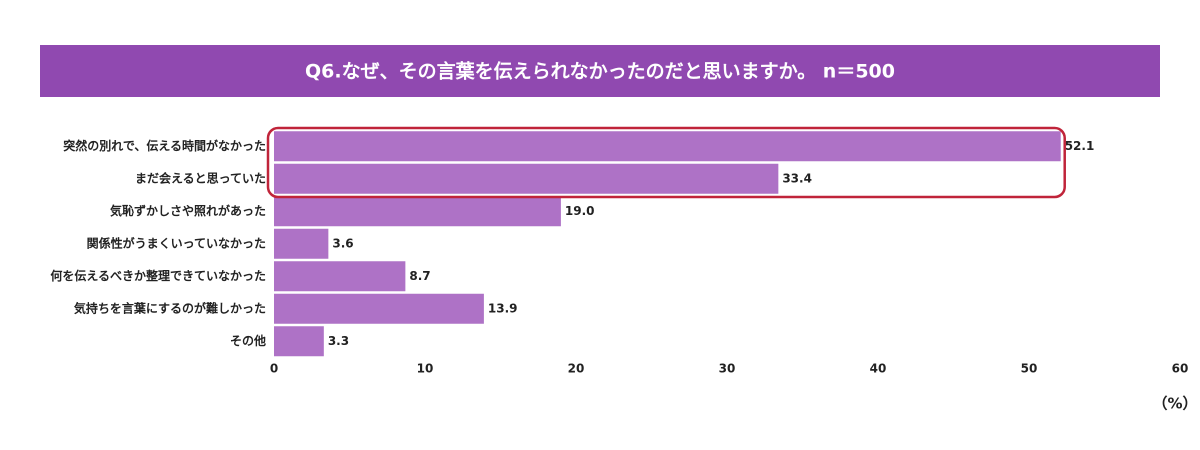  I want to click on value-label: 3.6, so click(342, 243).